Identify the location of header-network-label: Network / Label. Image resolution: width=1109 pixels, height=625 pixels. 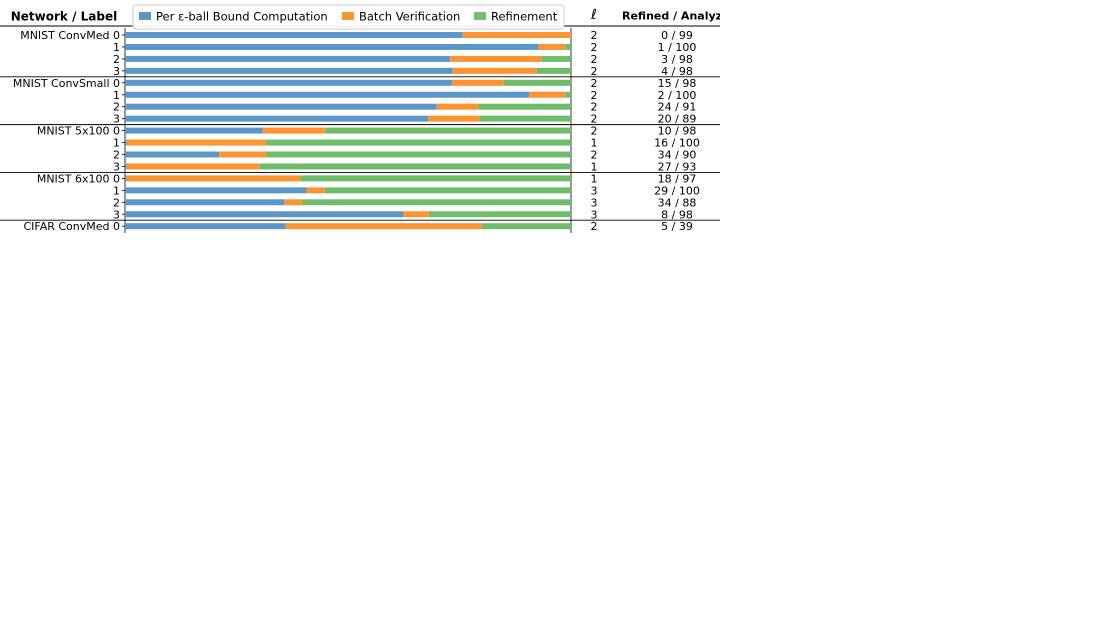
(64, 17).